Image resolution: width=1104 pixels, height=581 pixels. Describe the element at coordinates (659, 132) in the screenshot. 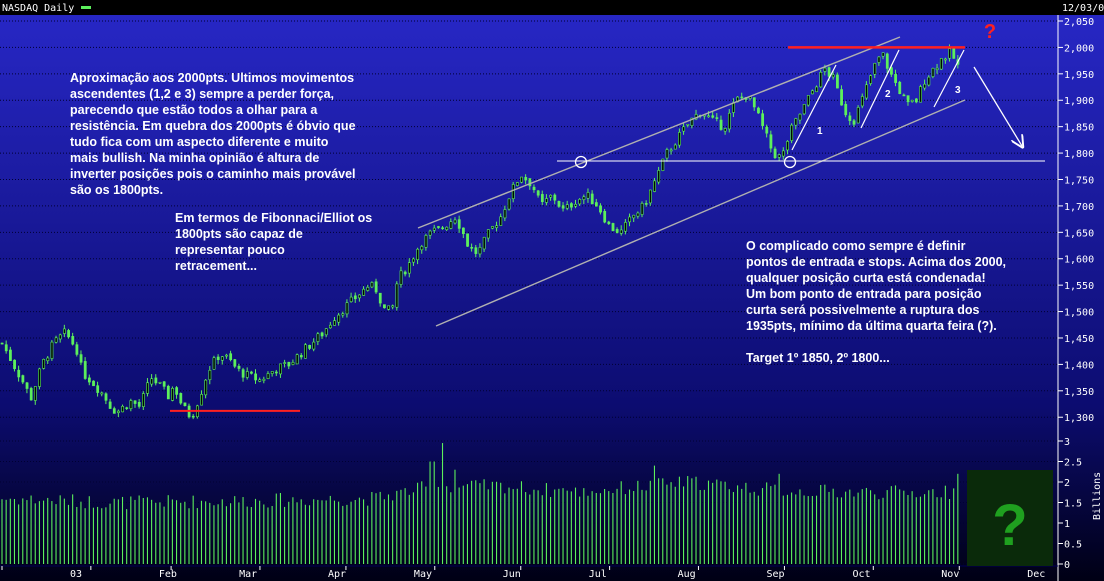

I see `channel-upper-line` at that location.